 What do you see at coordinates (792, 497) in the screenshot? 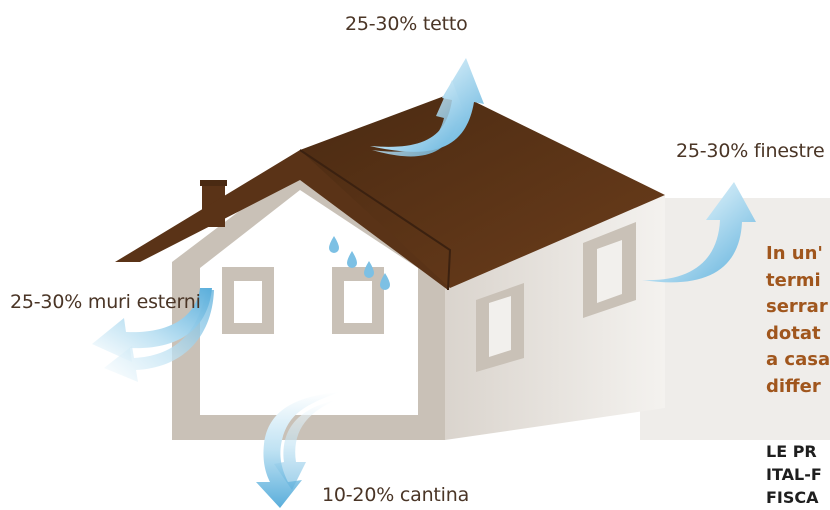
I see `info-caps-line: FISCA` at bounding box center [792, 497].